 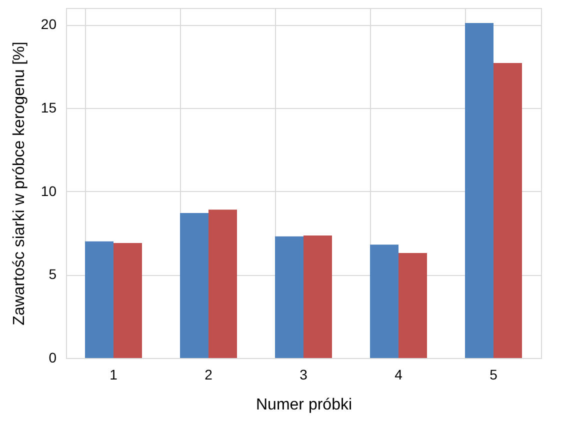 What do you see at coordinates (52, 274) in the screenshot?
I see `y-tick-label: 5` at bounding box center [52, 274].